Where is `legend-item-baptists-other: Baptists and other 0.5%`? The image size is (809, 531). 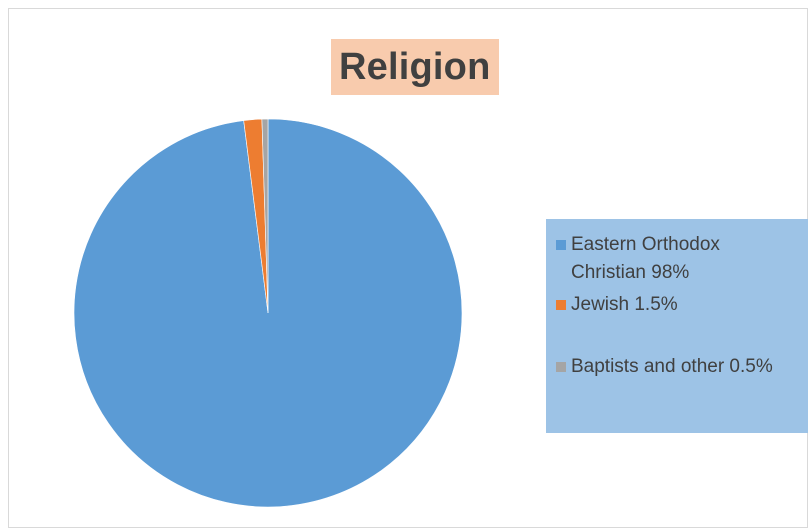 legend-item-baptists-other: Baptists and other 0.5% is located at coordinates (678, 367).